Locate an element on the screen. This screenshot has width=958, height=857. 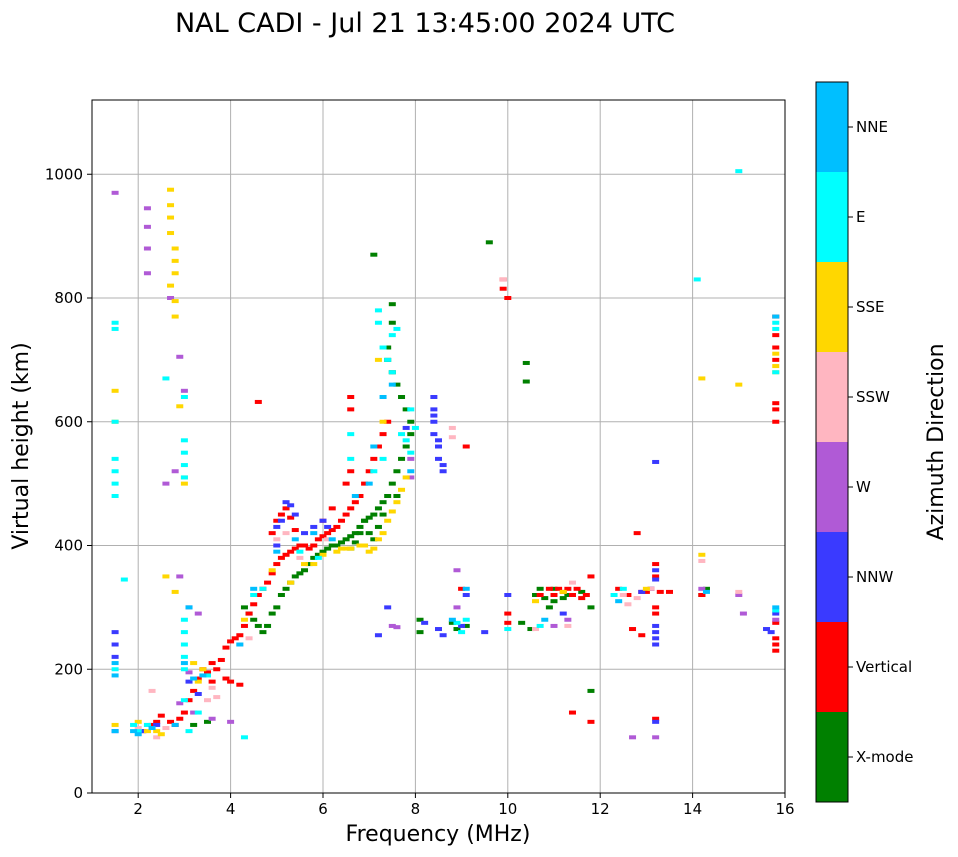
colorbar-segment-ssw is located at coordinates (832, 397).